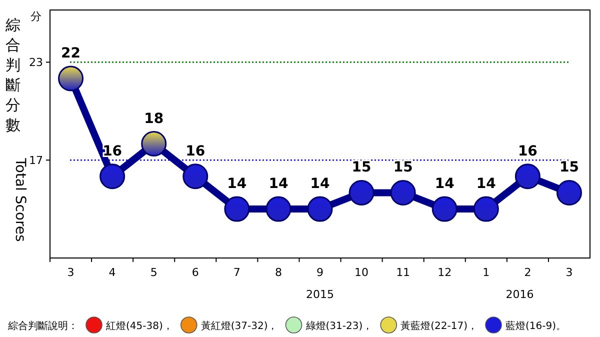  What do you see at coordinates (338, 326) in the screenshot?
I see `text: 綠燈(31-23)，` at bounding box center [338, 326].